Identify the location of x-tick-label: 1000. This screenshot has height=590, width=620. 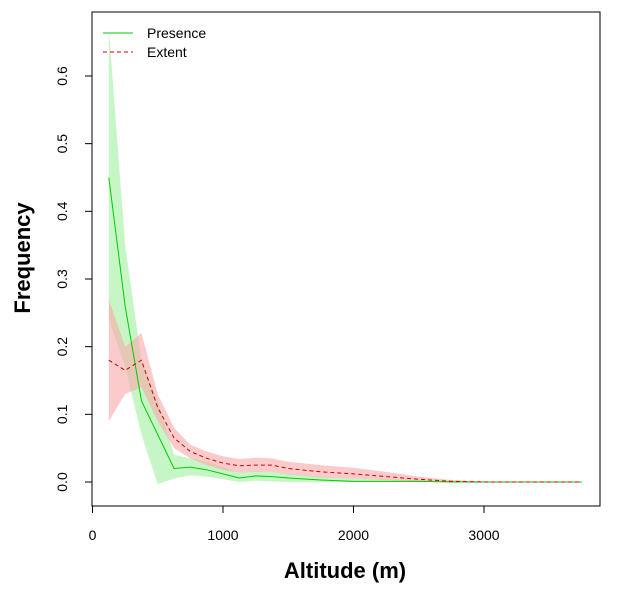
(222, 535).